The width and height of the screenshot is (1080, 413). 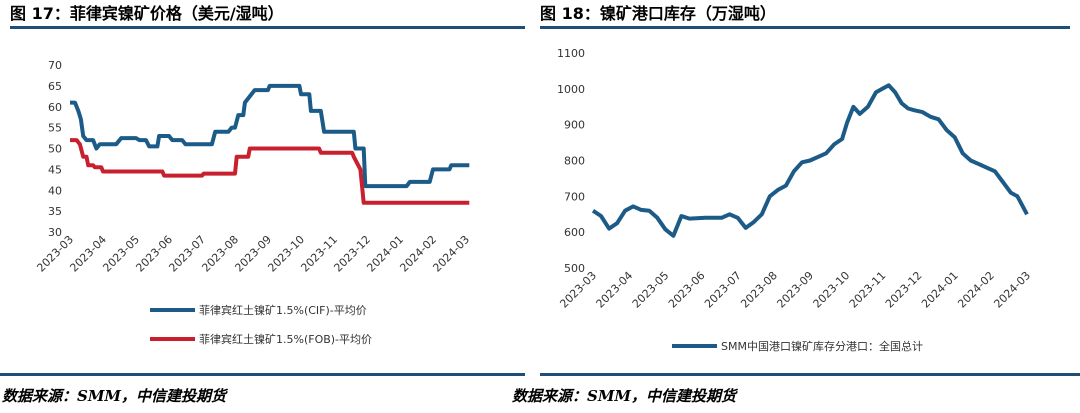 I want to click on y-tick-label: 65, so click(x=55, y=86).